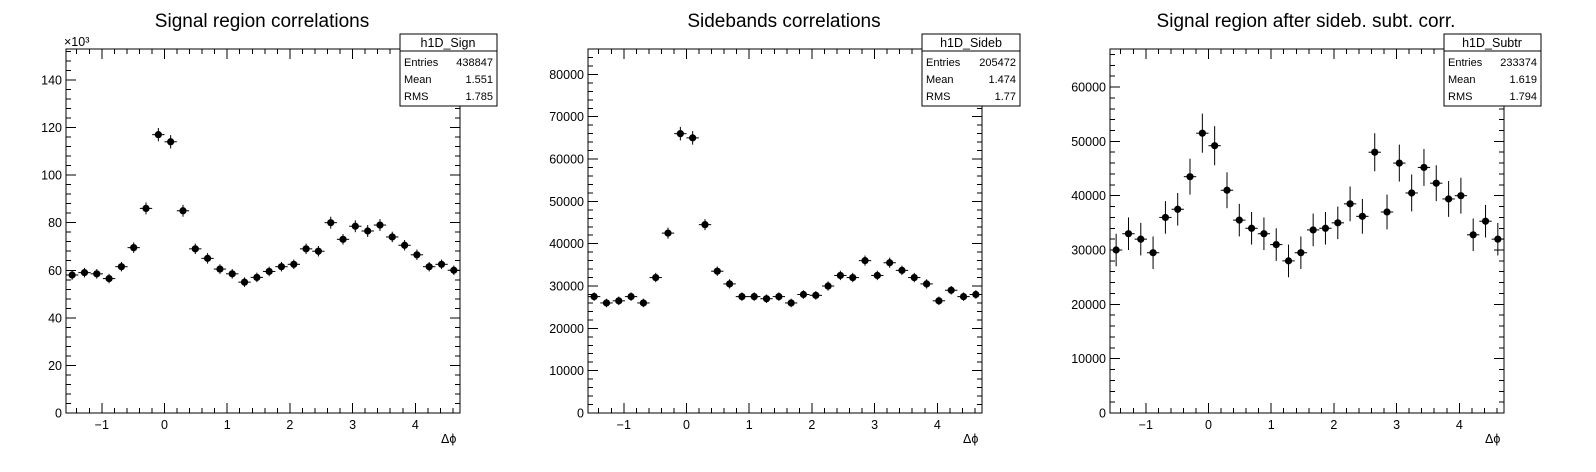 The width and height of the screenshot is (1596, 472). What do you see at coordinates (1523, 97) in the screenshot?
I see `stats-rms-value: 1.794` at bounding box center [1523, 97].